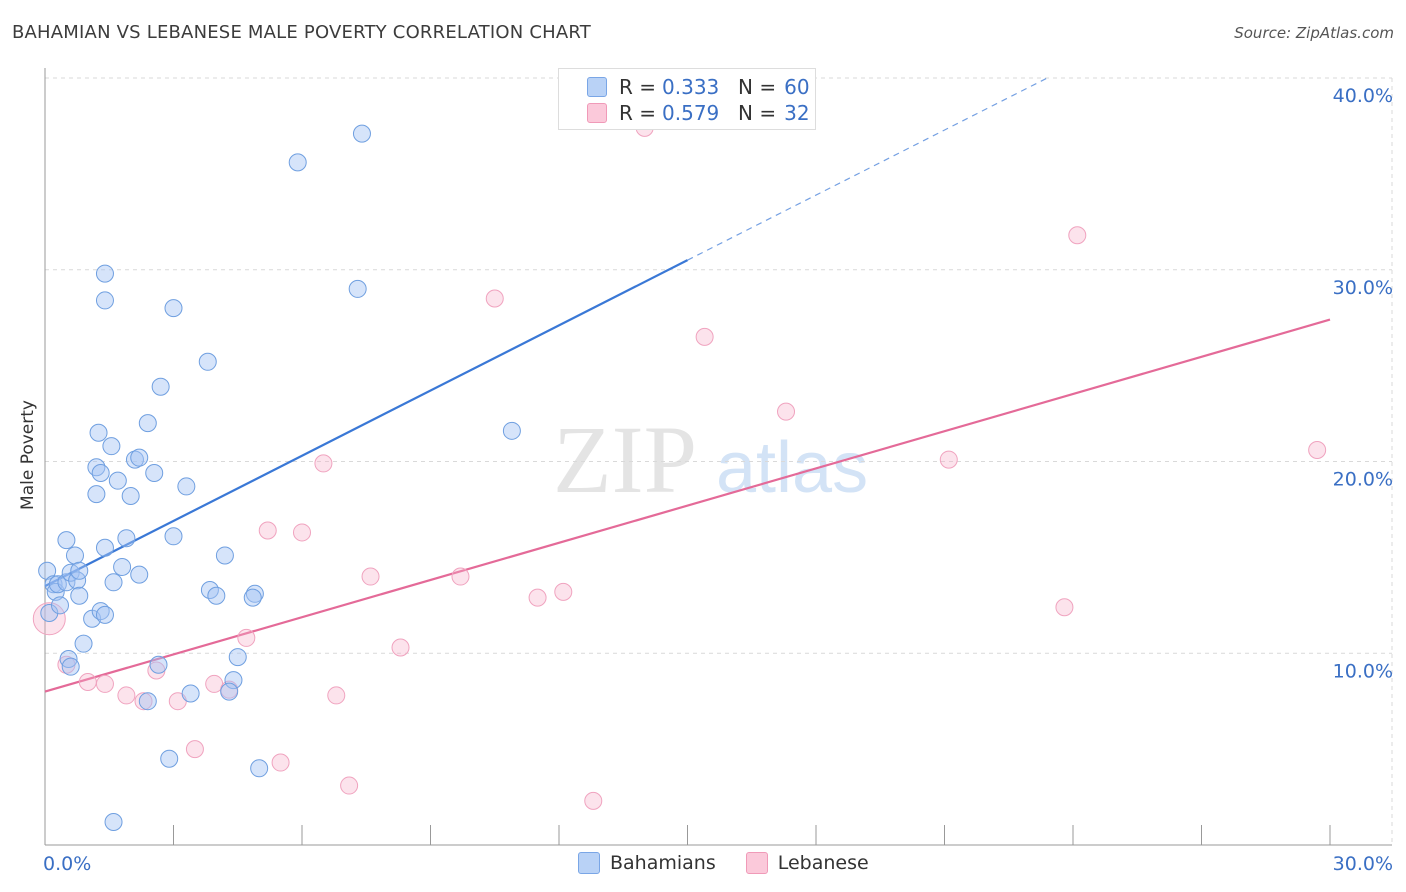  I want to click on watermark-zip: ZIP, so click(625, 459).